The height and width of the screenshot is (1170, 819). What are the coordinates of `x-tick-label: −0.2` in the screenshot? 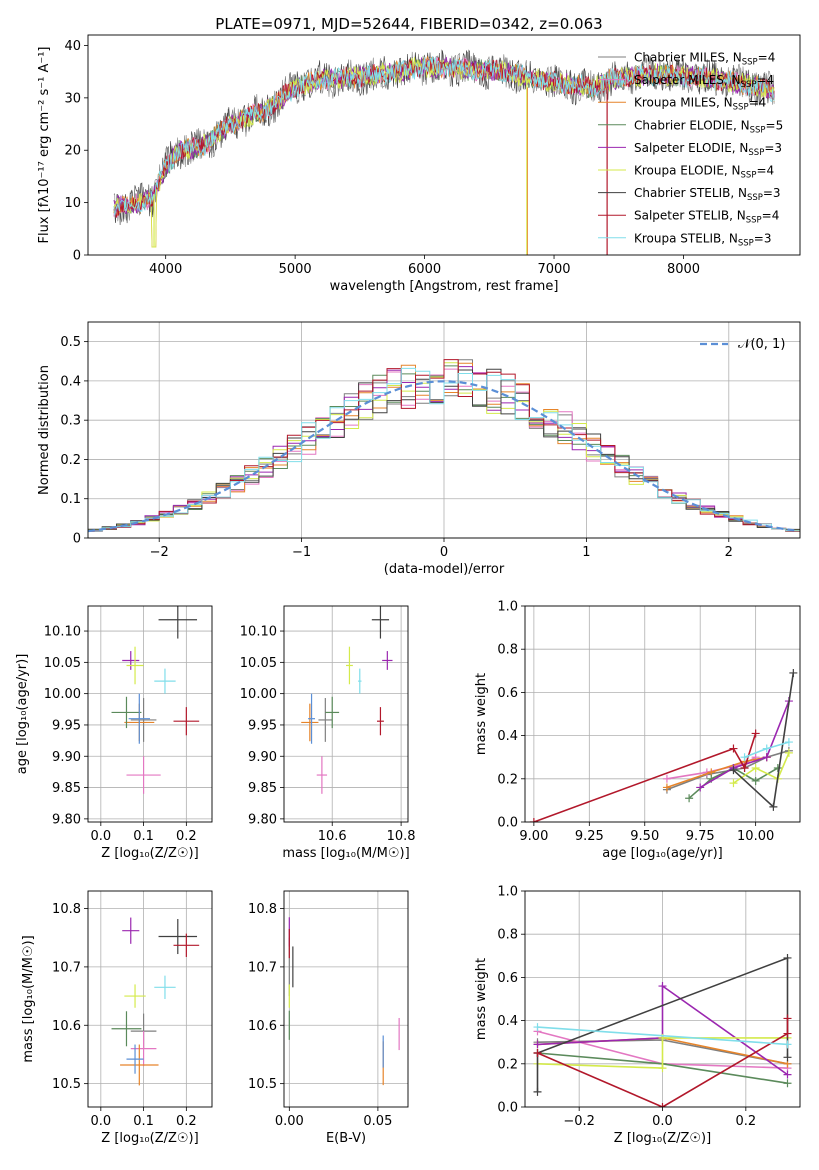 It's located at (579, 1121).